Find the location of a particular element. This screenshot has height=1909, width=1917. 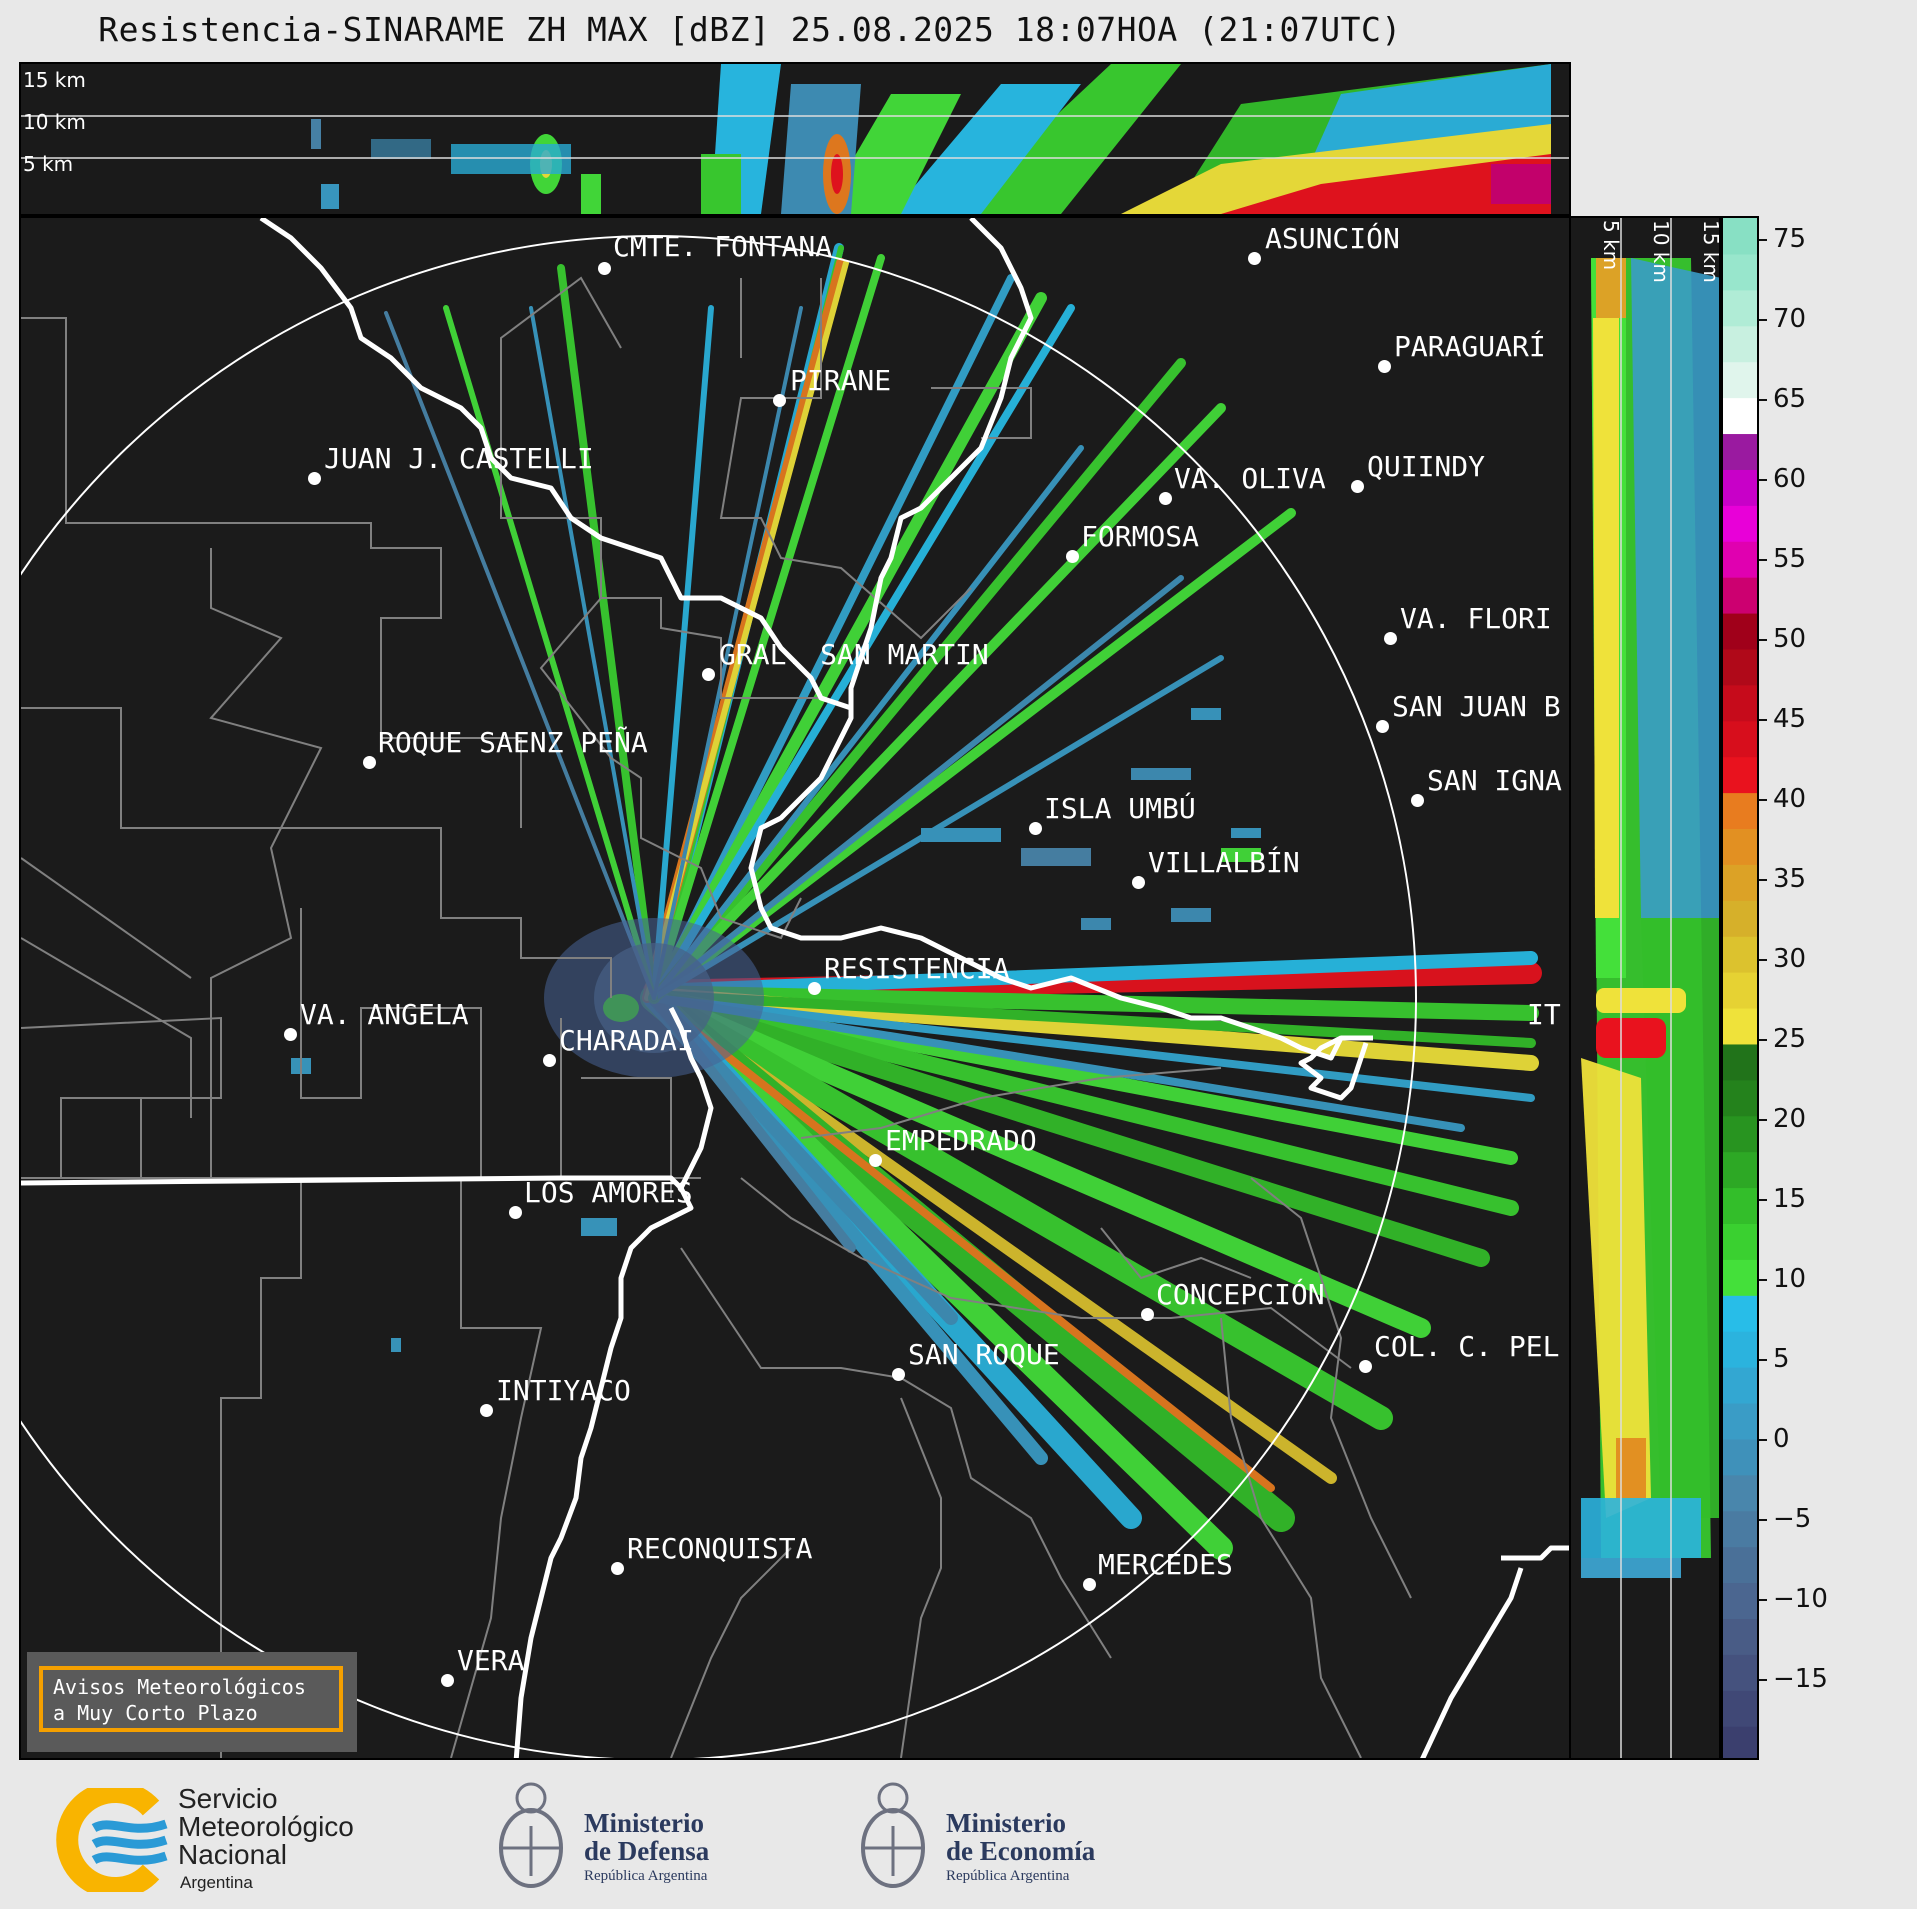

colorbar-tick-70: 70 is located at coordinates (1782, 319).